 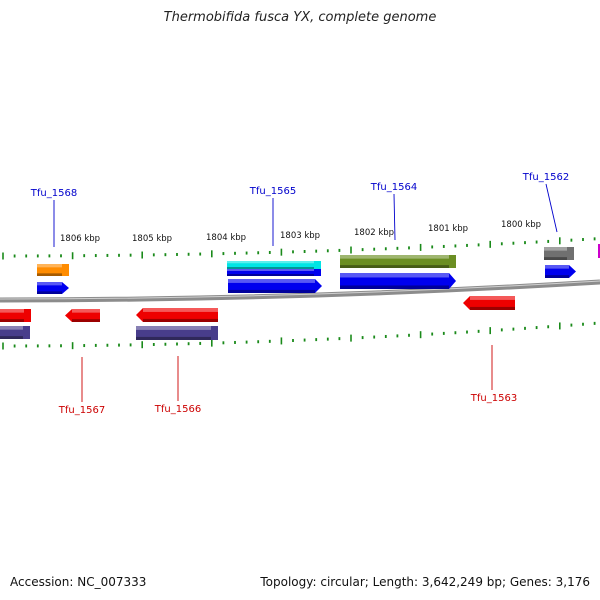 What do you see at coordinates (53, 270) in the screenshot?
I see `orange-feature` at bounding box center [53, 270].